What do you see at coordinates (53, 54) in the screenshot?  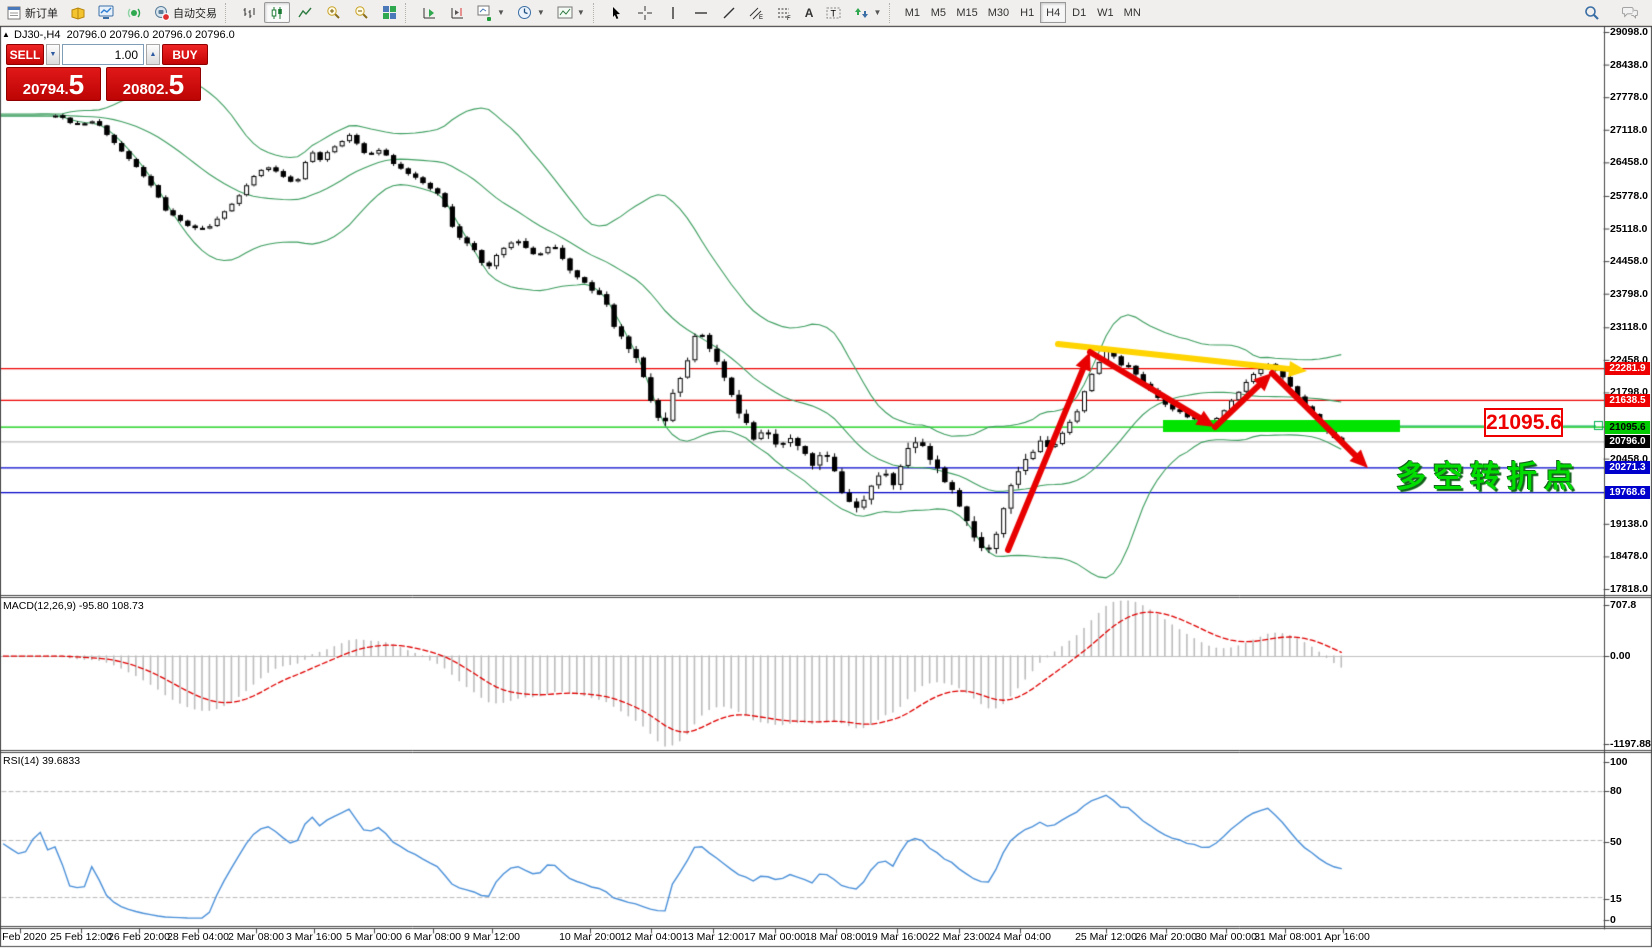 I see `volume-decrease-button: ▼` at bounding box center [53, 54].